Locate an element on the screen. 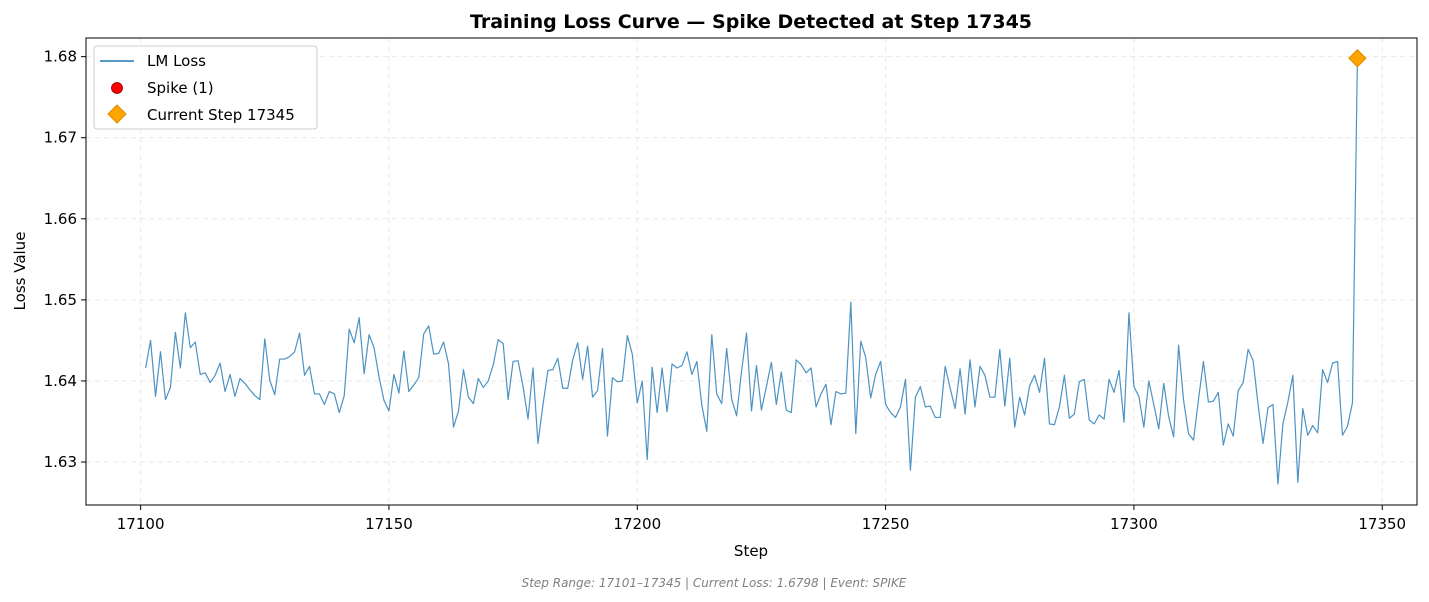 Image resolution: width=1429 pixels, height=602 pixels. legend-current-step-swatch is located at coordinates (117, 114).